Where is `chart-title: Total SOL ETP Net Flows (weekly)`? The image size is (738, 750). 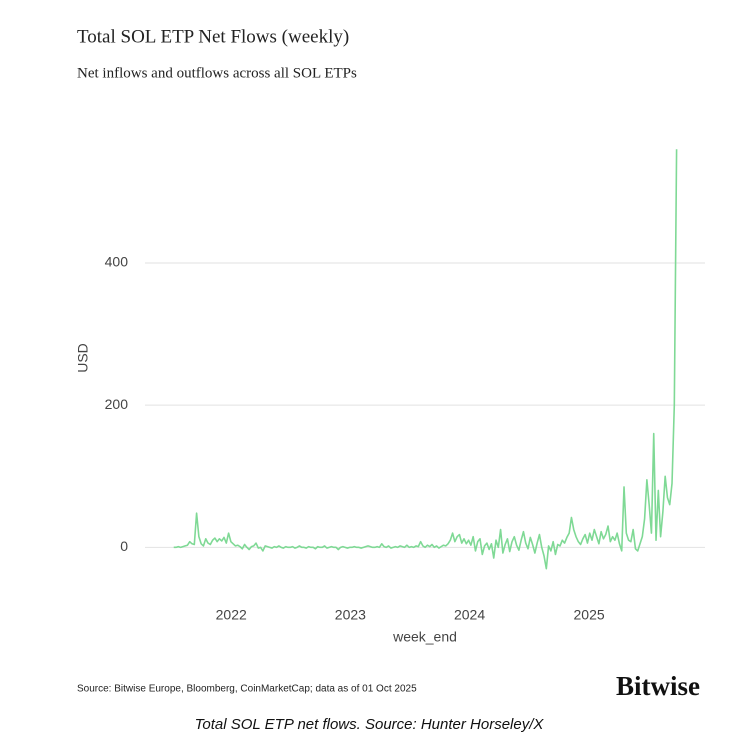
chart-title: Total SOL ETP Net Flows (weekly) is located at coordinates (213, 36).